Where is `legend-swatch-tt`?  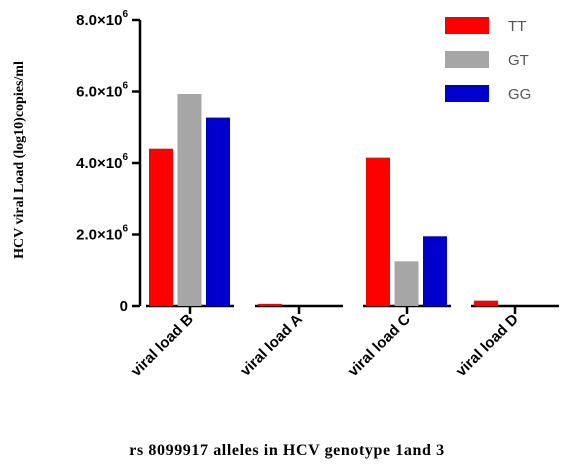 legend-swatch-tt is located at coordinates (467, 25).